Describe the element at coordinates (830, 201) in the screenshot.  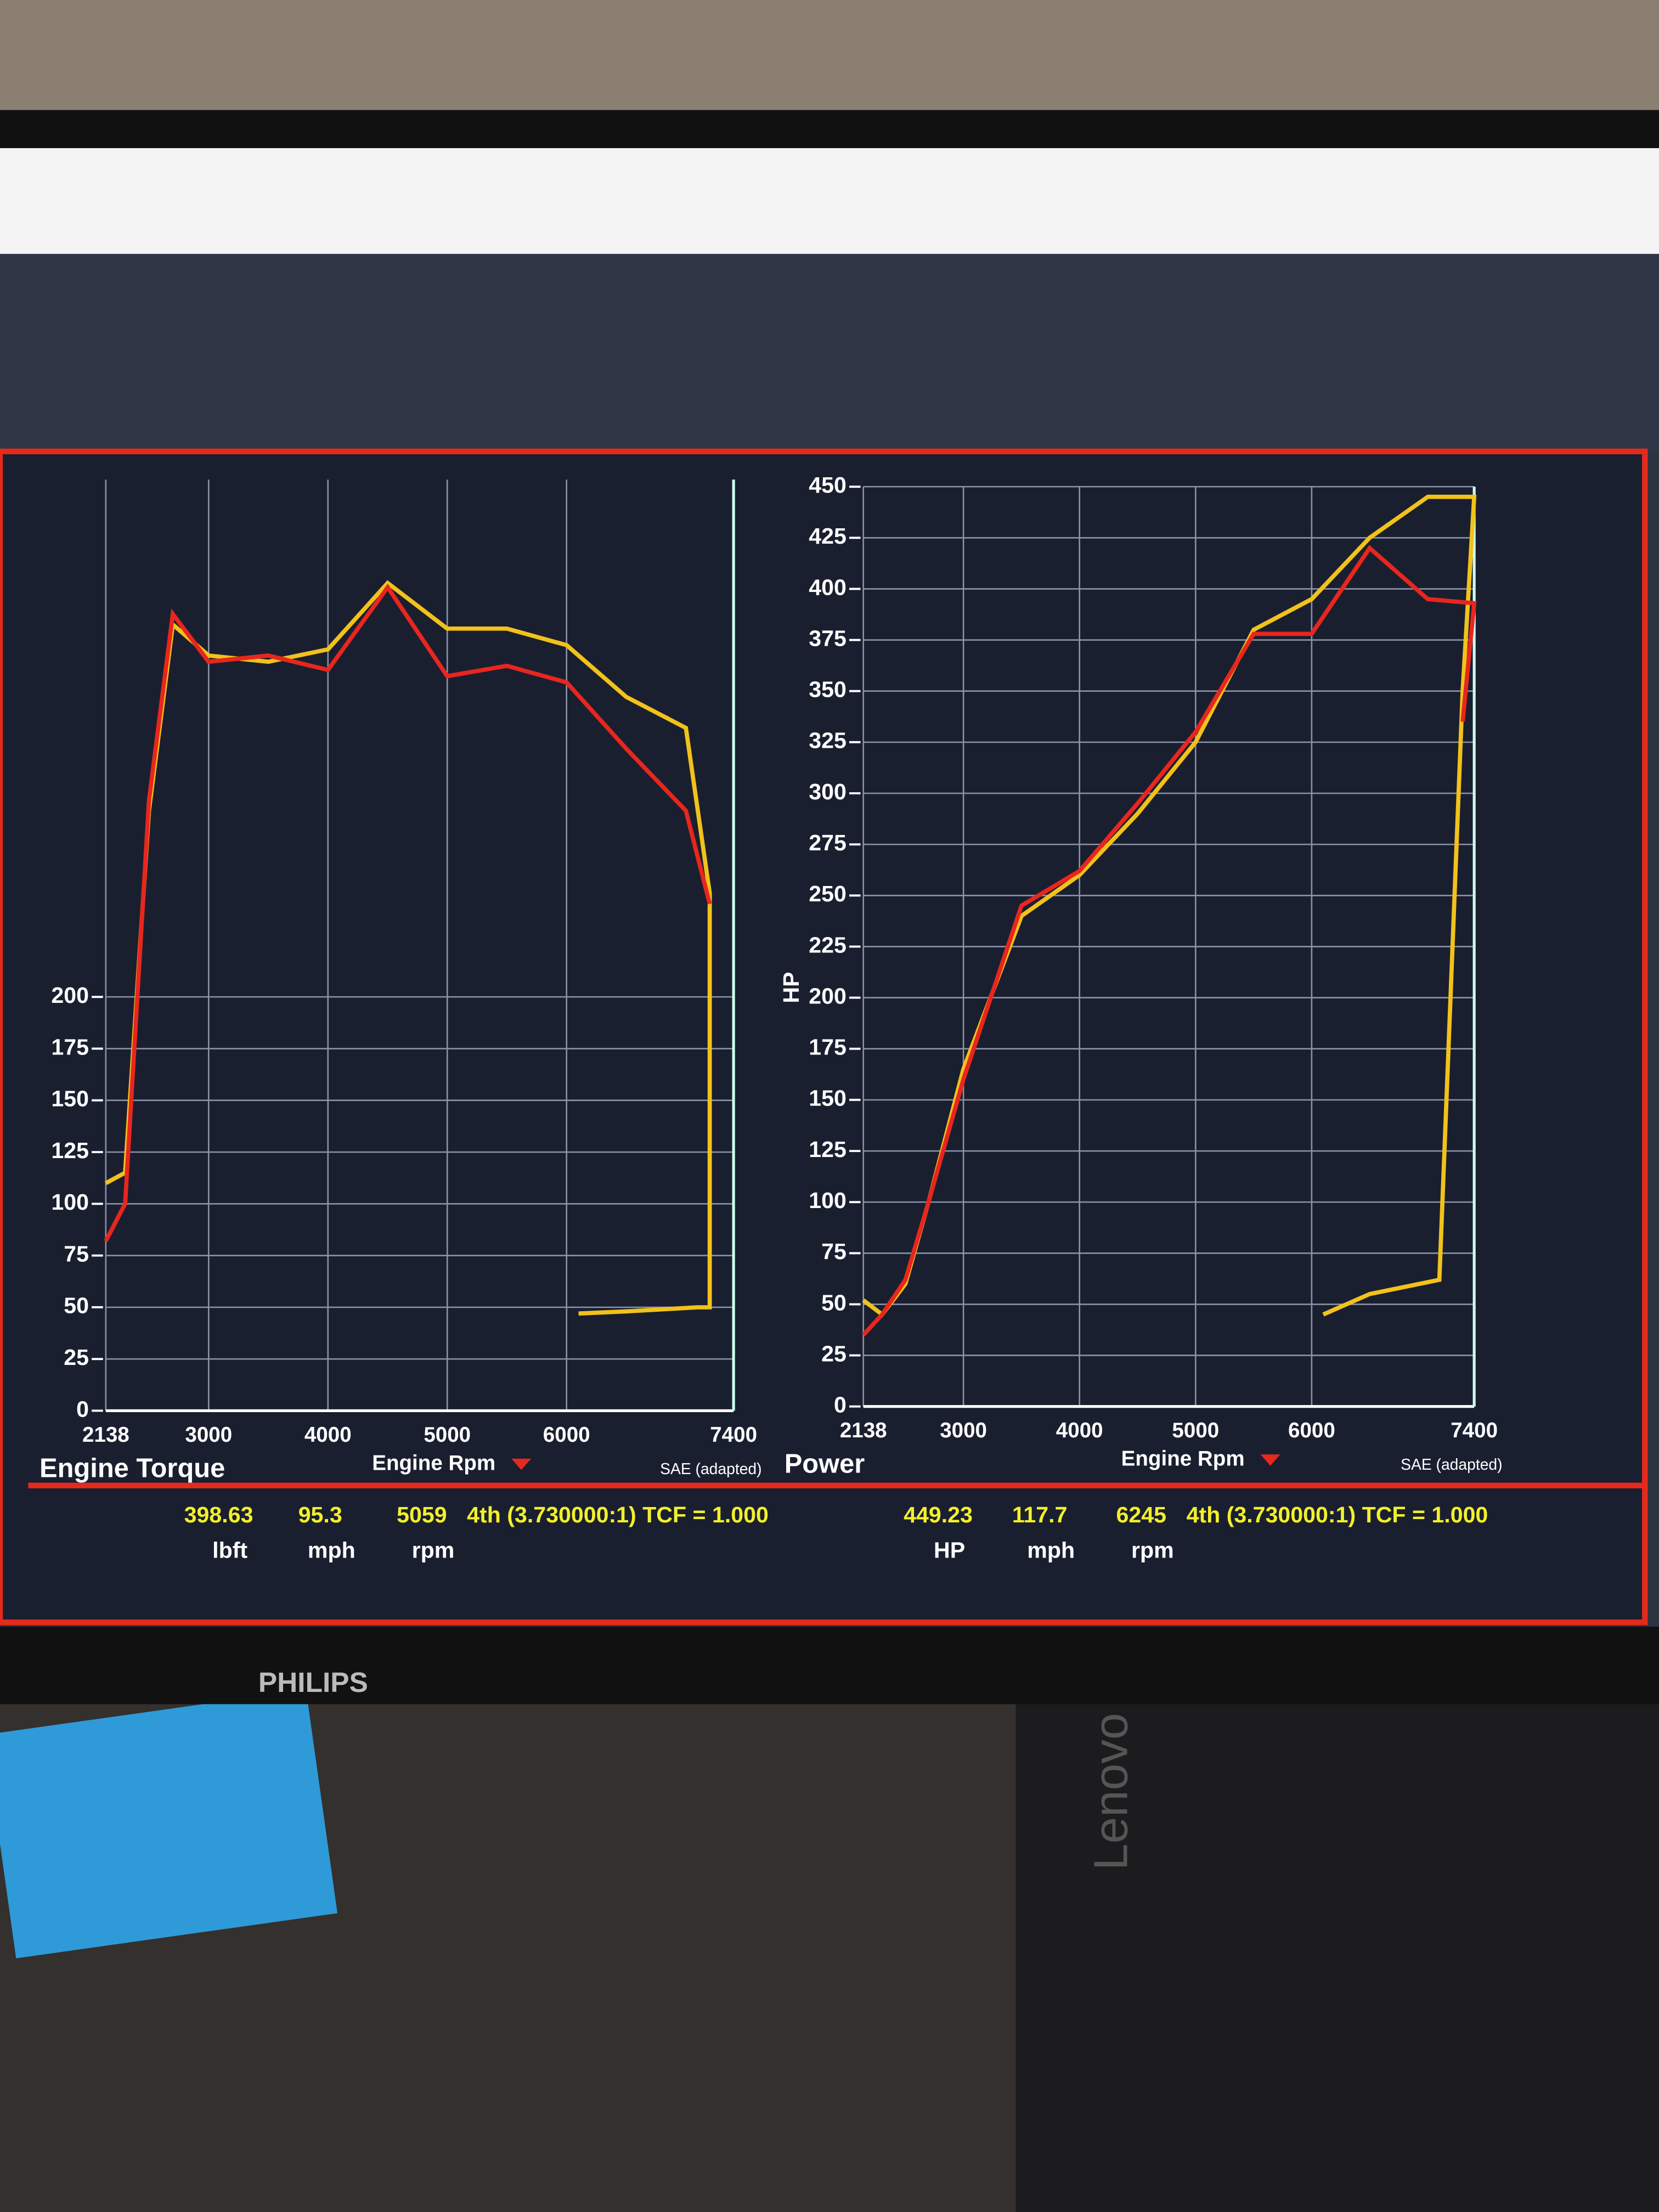
I see `window-title-bar` at that location.